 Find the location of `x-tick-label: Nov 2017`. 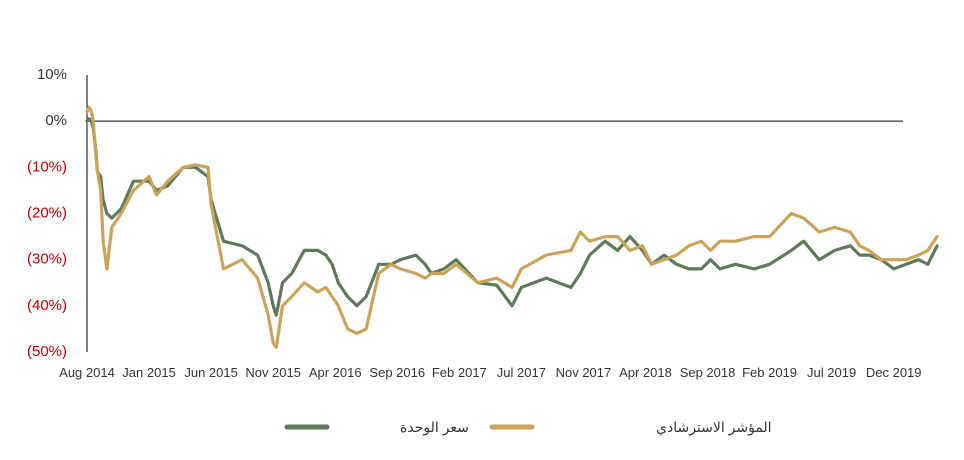

x-tick-label: Nov 2017 is located at coordinates (584, 372).